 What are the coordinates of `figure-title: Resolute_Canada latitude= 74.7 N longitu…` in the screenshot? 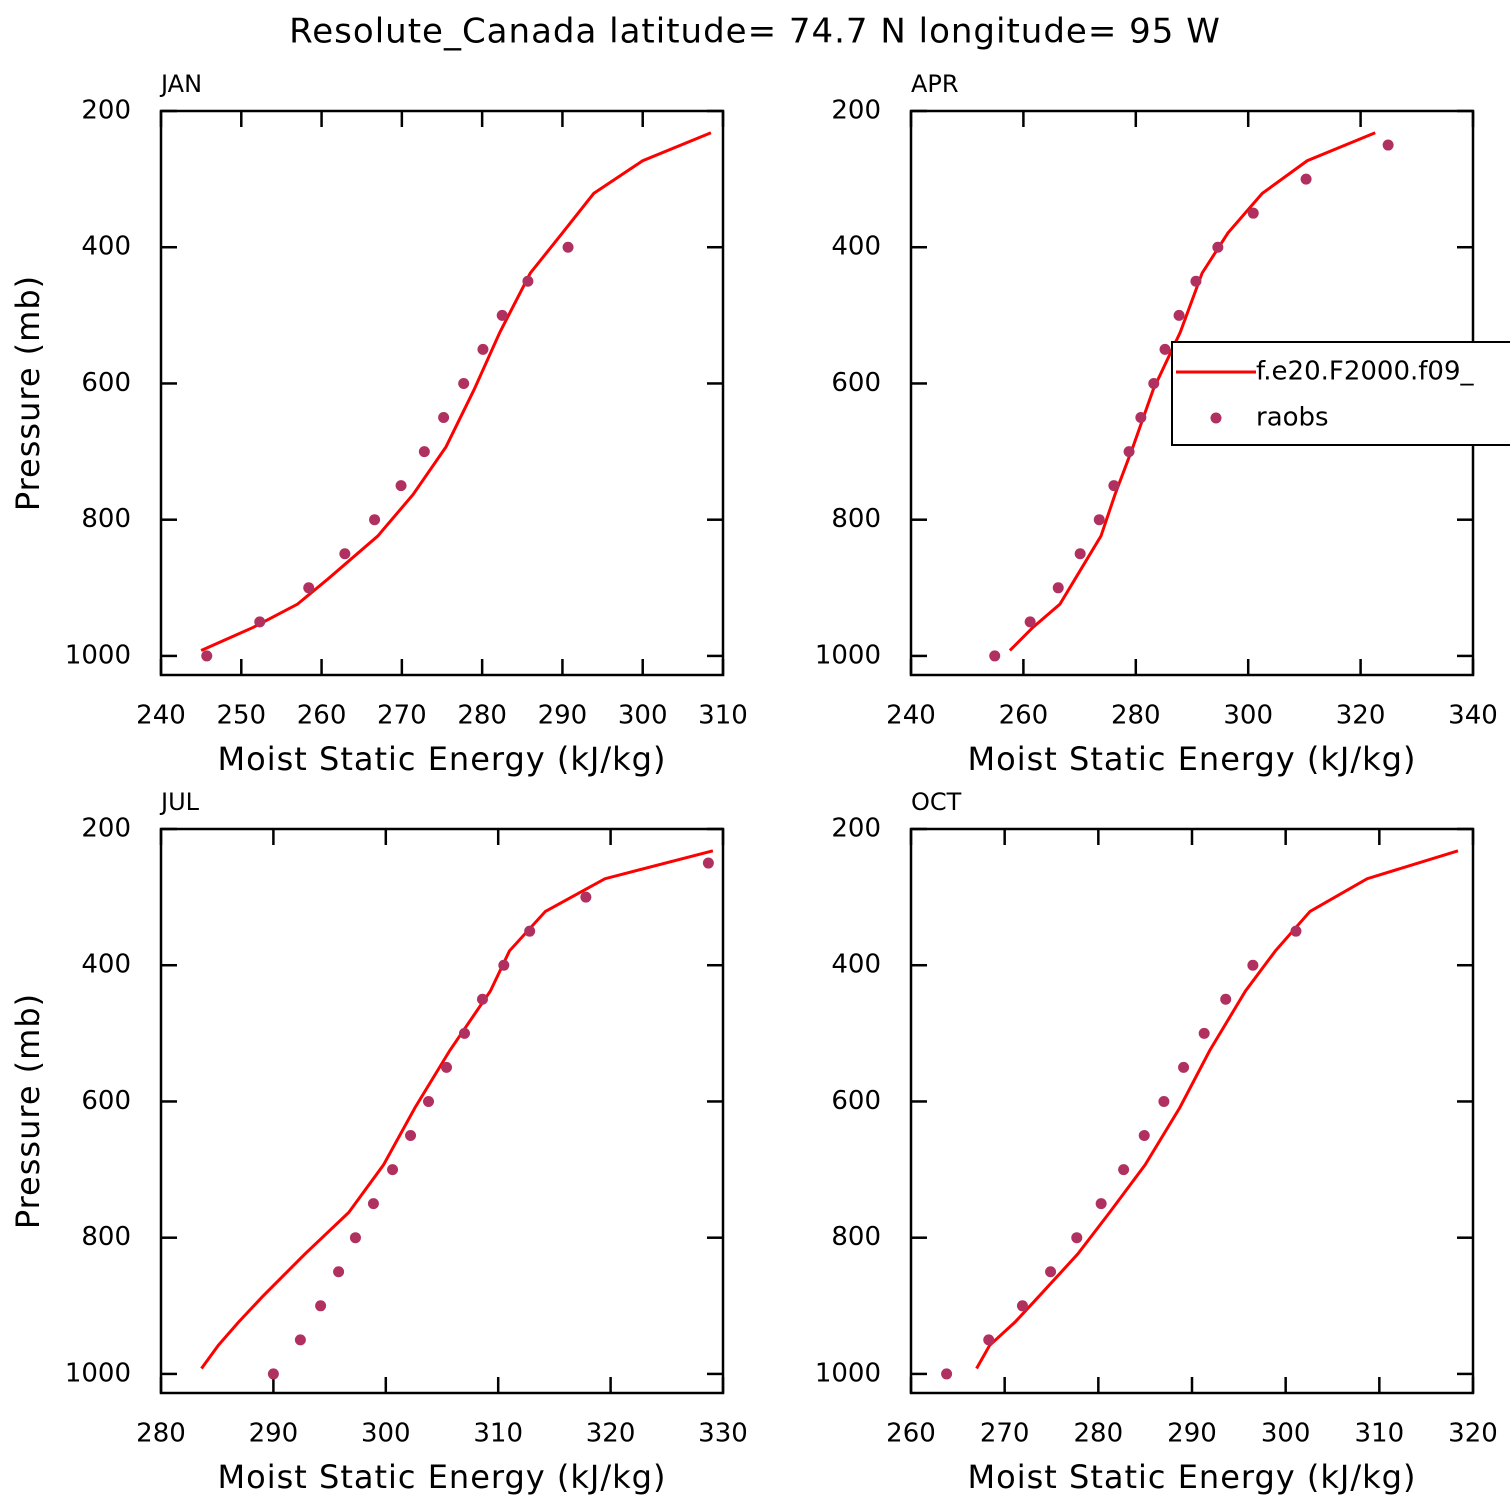 It's located at (755, 32).